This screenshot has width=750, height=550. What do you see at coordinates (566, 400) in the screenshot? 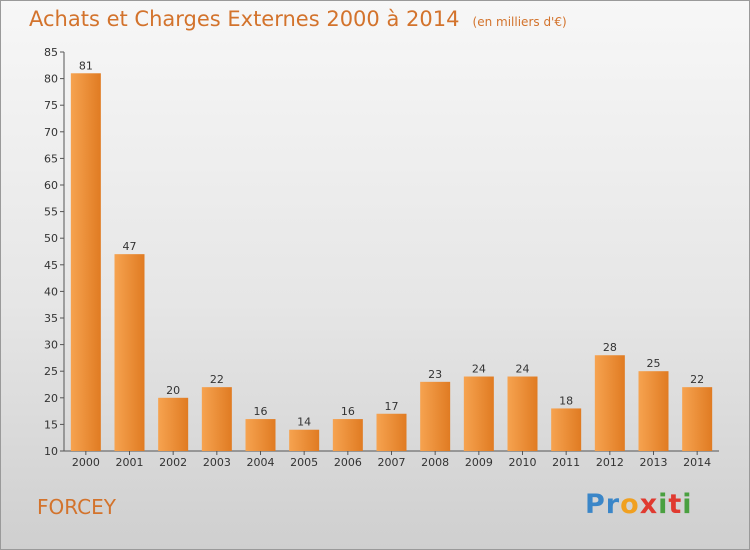
I see `data-label: 18` at bounding box center [566, 400].